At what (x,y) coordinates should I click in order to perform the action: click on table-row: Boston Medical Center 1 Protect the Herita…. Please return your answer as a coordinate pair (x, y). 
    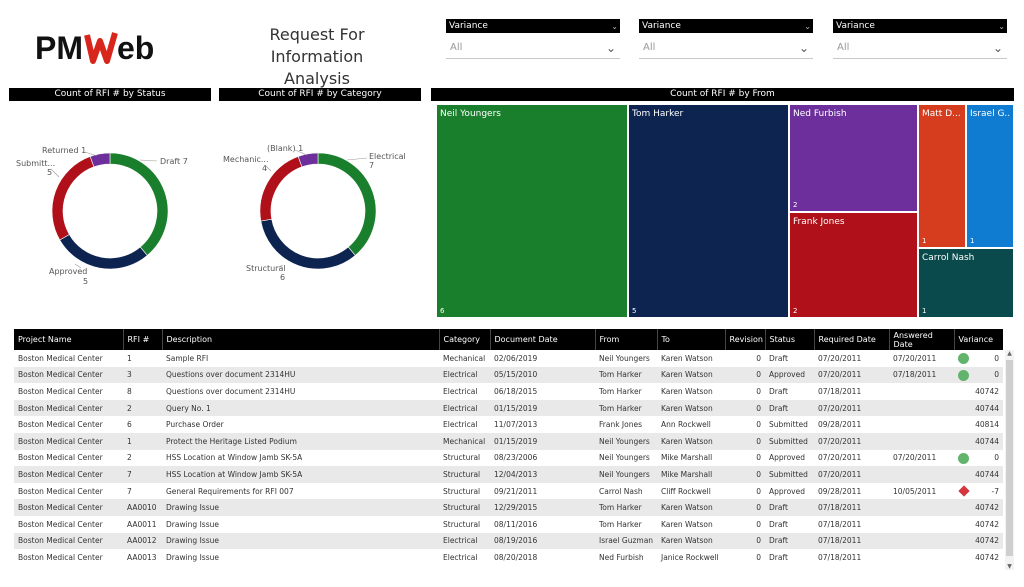
    Looking at the image, I should click on (508, 441).